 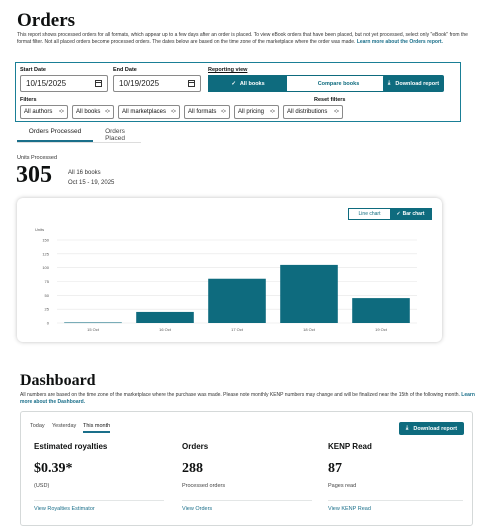 I want to click on x-tick-label: 19 Oct, so click(x=381, y=329).